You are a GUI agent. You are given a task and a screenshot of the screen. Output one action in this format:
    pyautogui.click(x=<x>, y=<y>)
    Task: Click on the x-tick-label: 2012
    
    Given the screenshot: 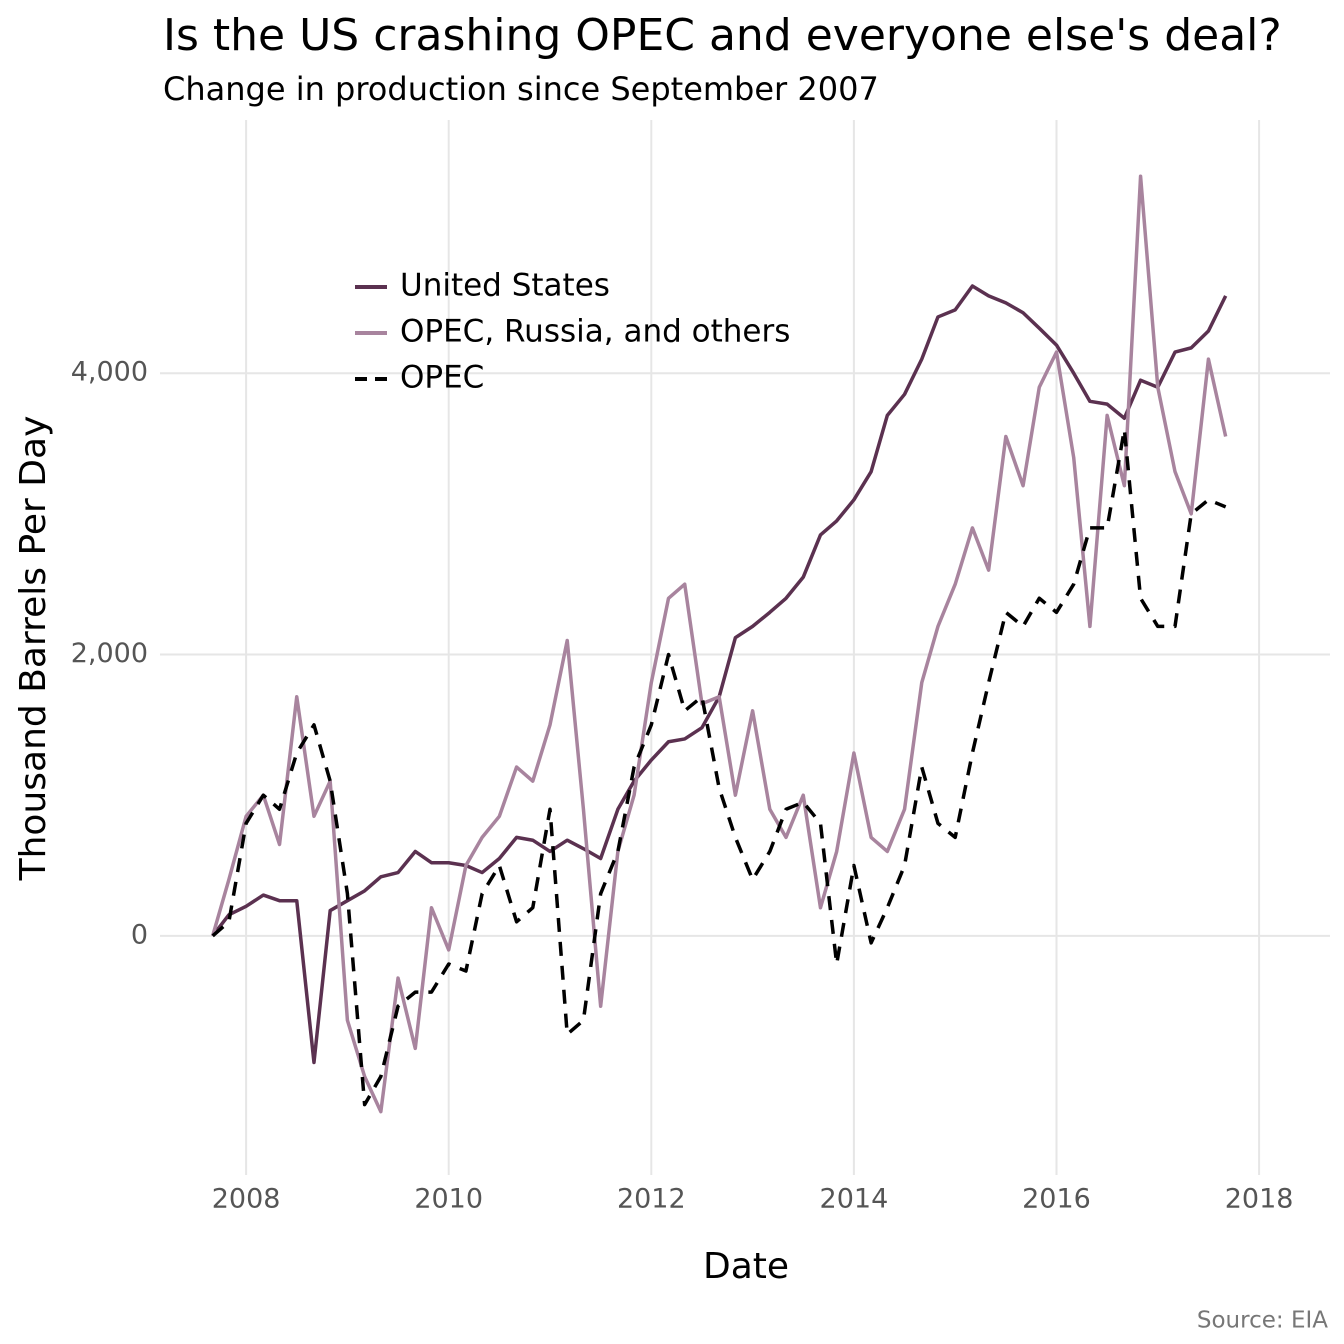 What is the action you would take?
    pyautogui.click(x=651, y=1199)
    